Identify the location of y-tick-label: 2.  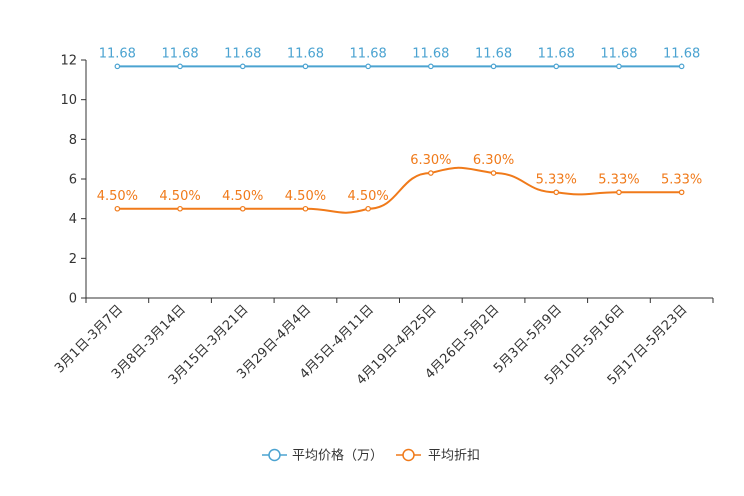
(73, 259).